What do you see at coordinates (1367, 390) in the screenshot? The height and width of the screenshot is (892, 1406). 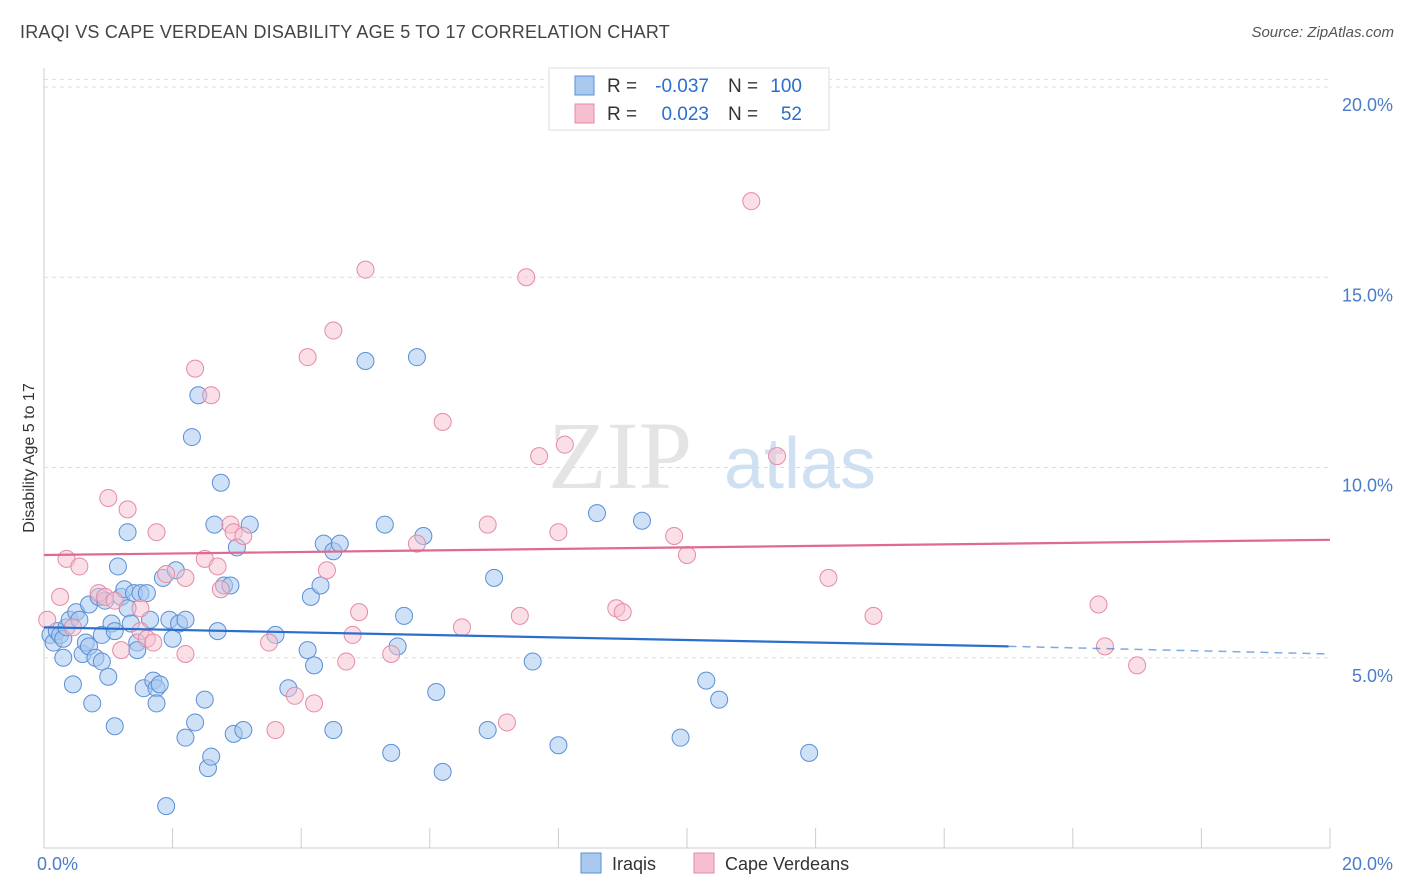 I see `y-tick-labels: 5.0% 10.0% 15.0% 20.0%` at bounding box center [1367, 390].